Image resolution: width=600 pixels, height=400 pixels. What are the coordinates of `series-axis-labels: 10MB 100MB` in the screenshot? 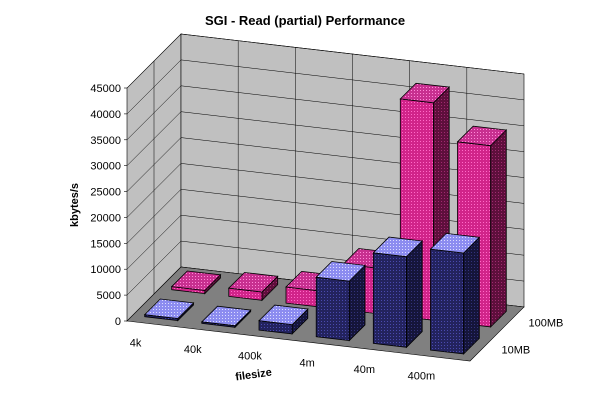 It's located at (533, 337).